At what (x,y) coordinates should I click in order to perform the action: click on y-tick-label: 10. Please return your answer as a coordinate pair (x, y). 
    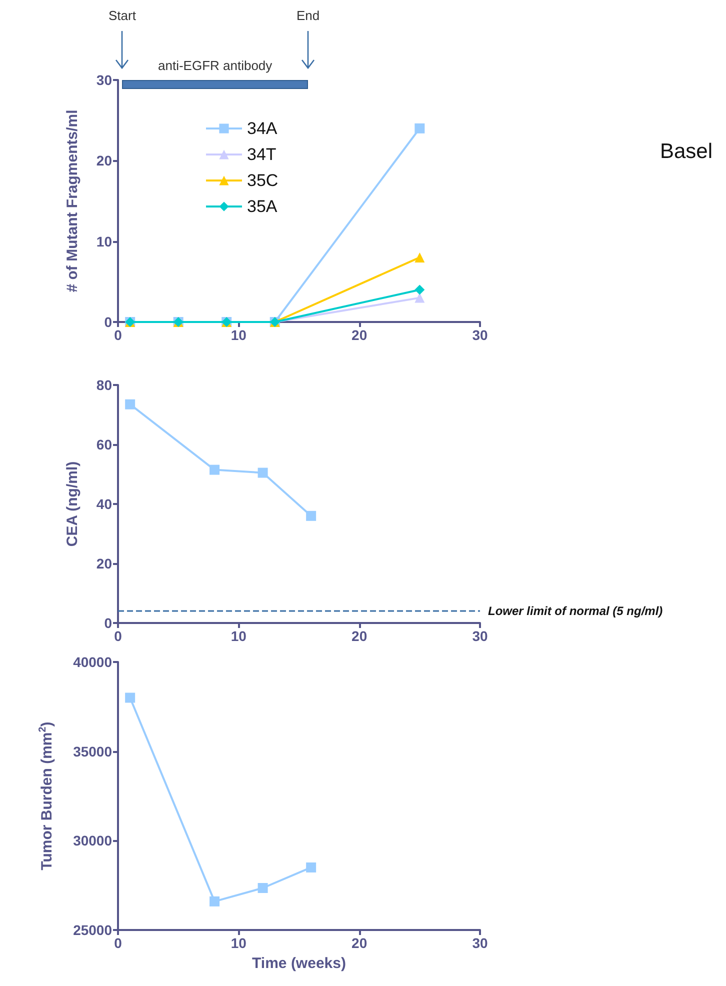
    Looking at the image, I should click on (104, 241).